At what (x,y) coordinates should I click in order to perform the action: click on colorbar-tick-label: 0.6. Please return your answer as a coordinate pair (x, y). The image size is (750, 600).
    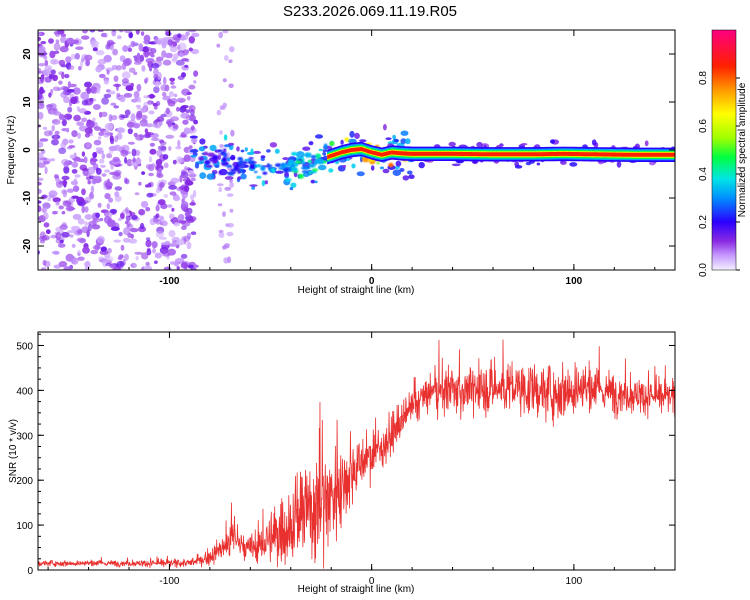
    Looking at the image, I should click on (703, 126).